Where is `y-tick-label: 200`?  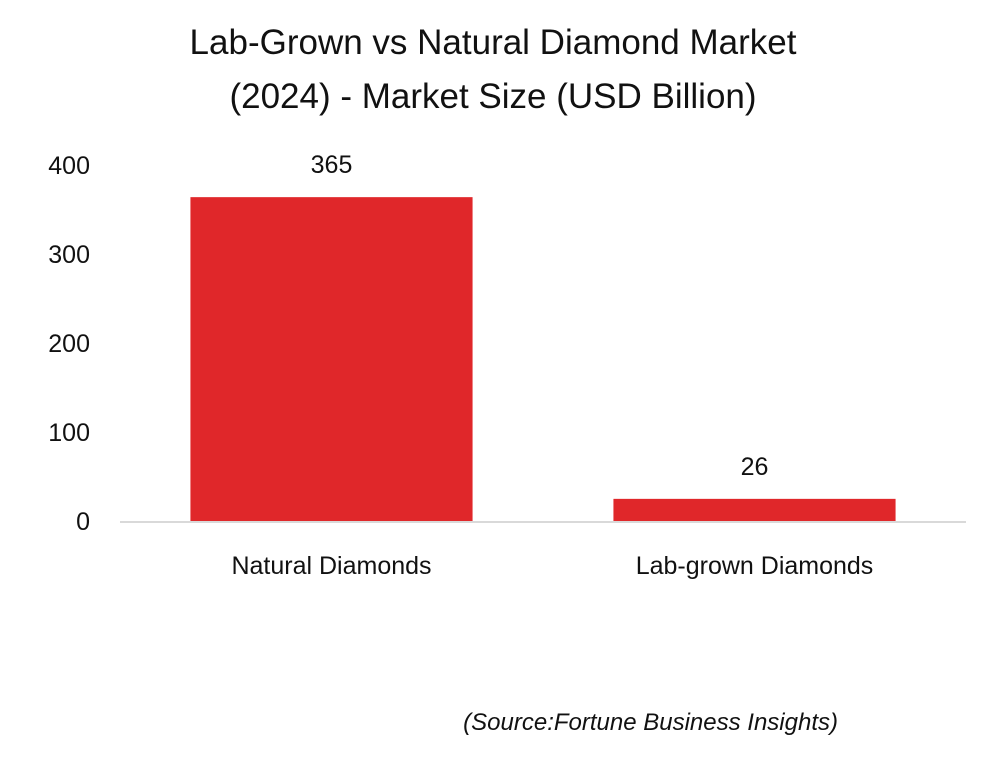
y-tick-label: 200 is located at coordinates (69, 344).